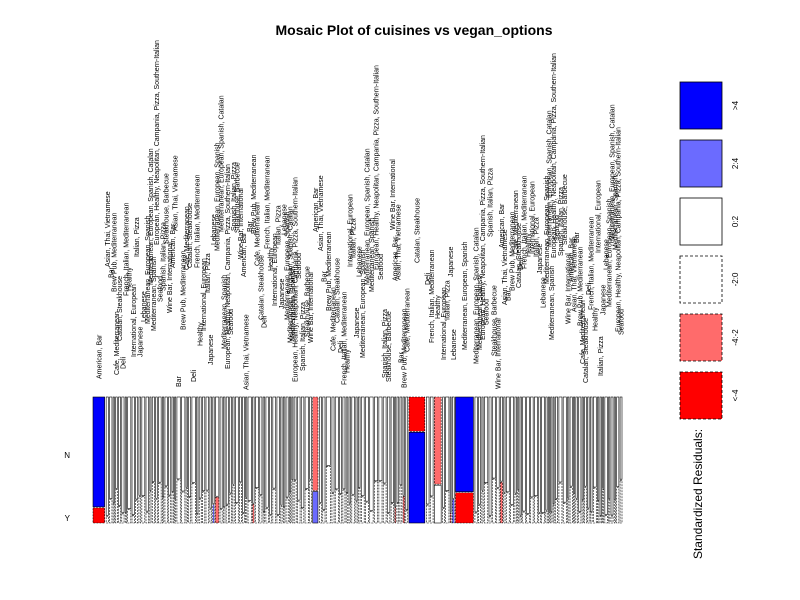  I want to click on column-label-26: Catalan, Steakhouse, so click(190, 235).